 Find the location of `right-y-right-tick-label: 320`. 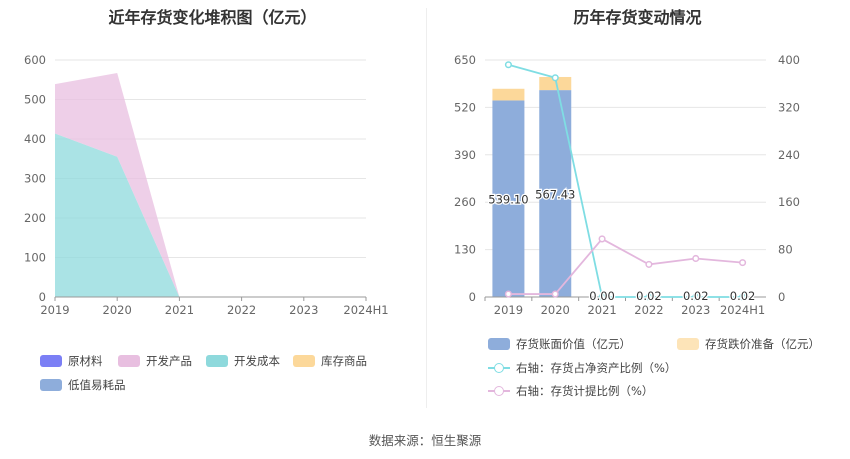

right-y-right-tick-label: 320 is located at coordinates (789, 107).